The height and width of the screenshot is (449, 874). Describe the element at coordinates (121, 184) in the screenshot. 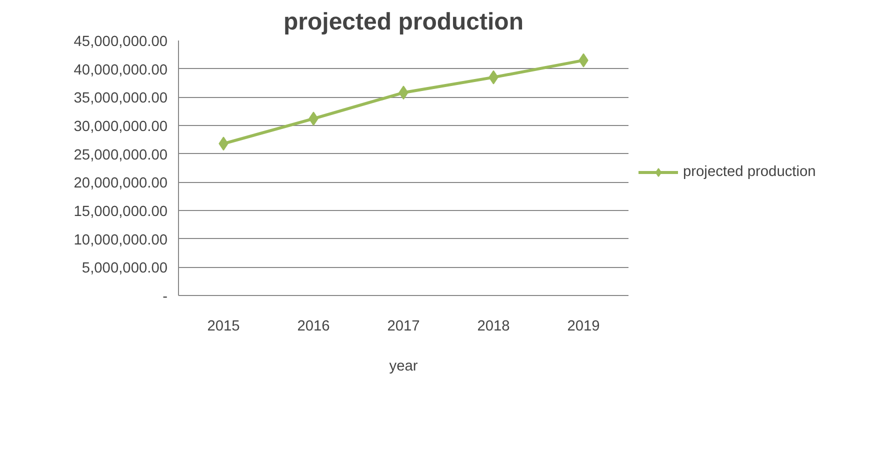

I see `y-tick-label: 20,000,000.00` at that location.